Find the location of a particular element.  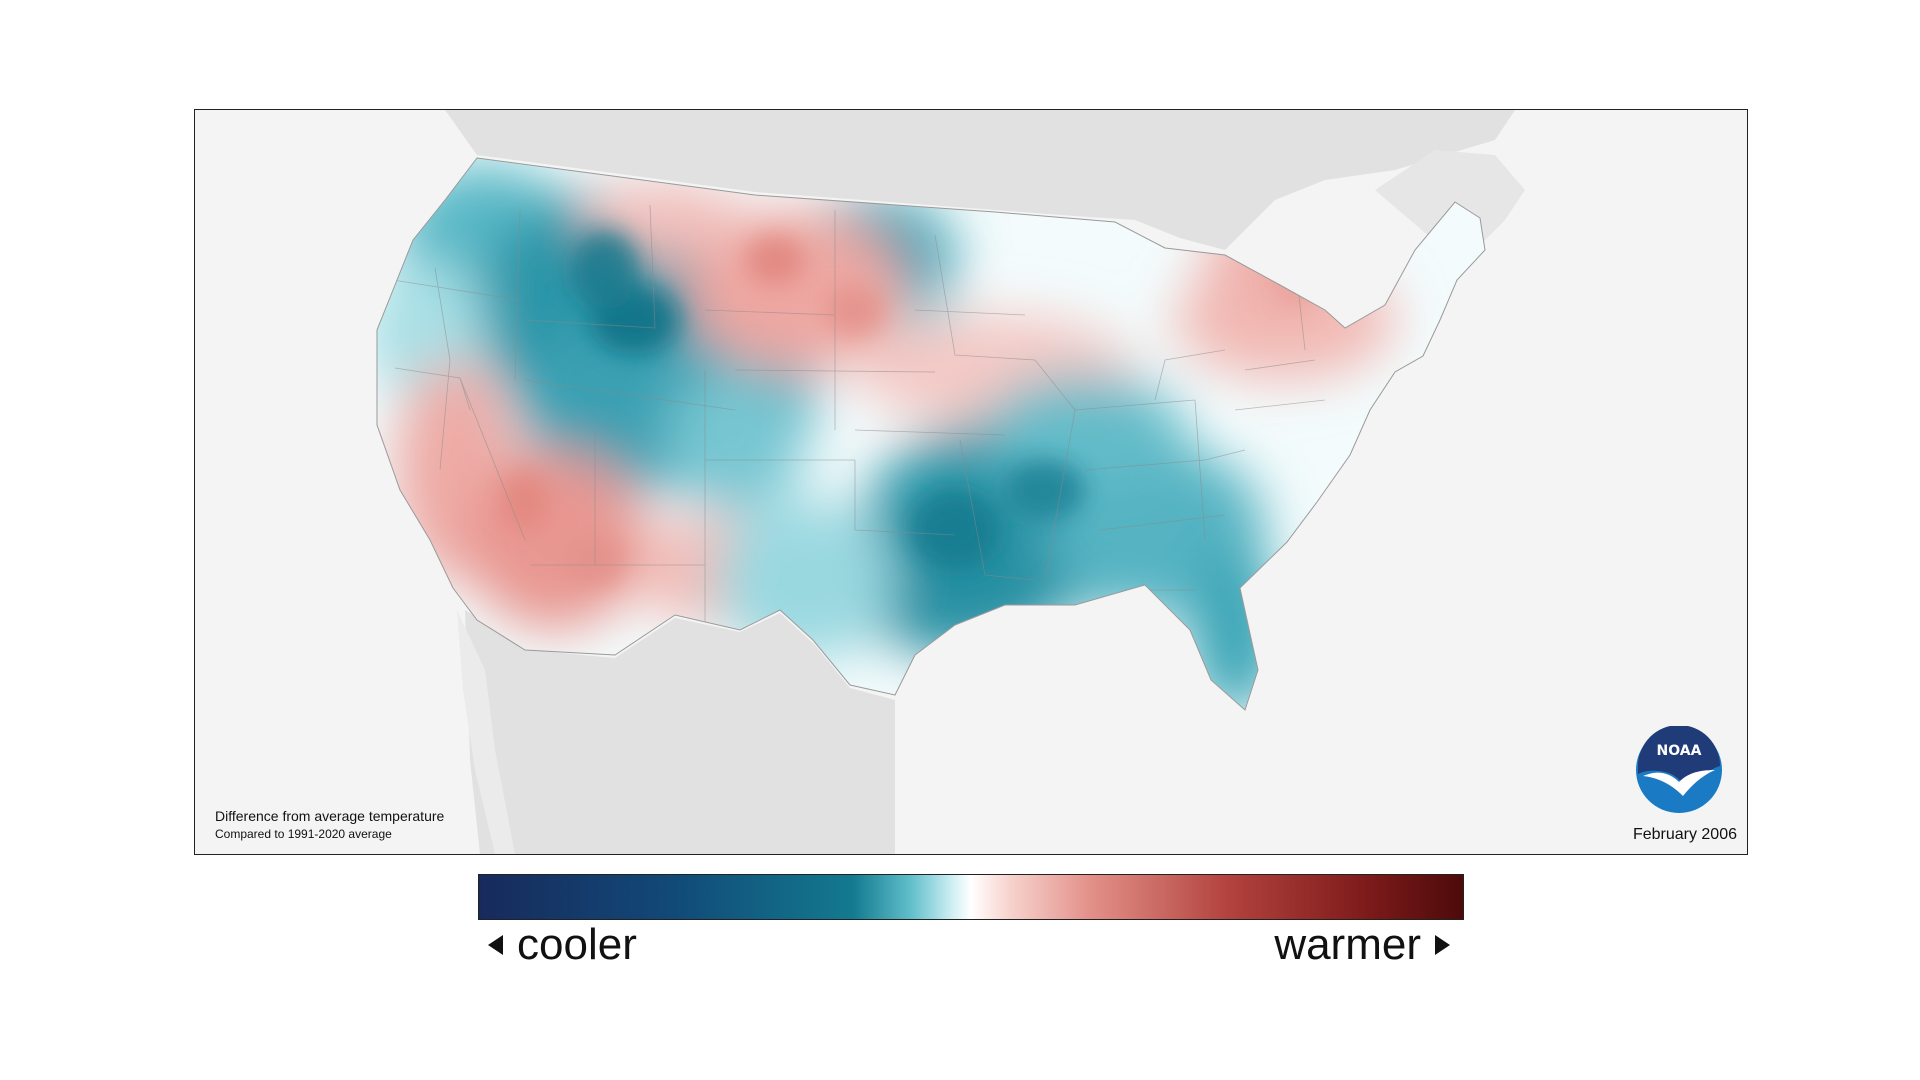

colorbar-label-cooler: cooler is located at coordinates (562, 945).